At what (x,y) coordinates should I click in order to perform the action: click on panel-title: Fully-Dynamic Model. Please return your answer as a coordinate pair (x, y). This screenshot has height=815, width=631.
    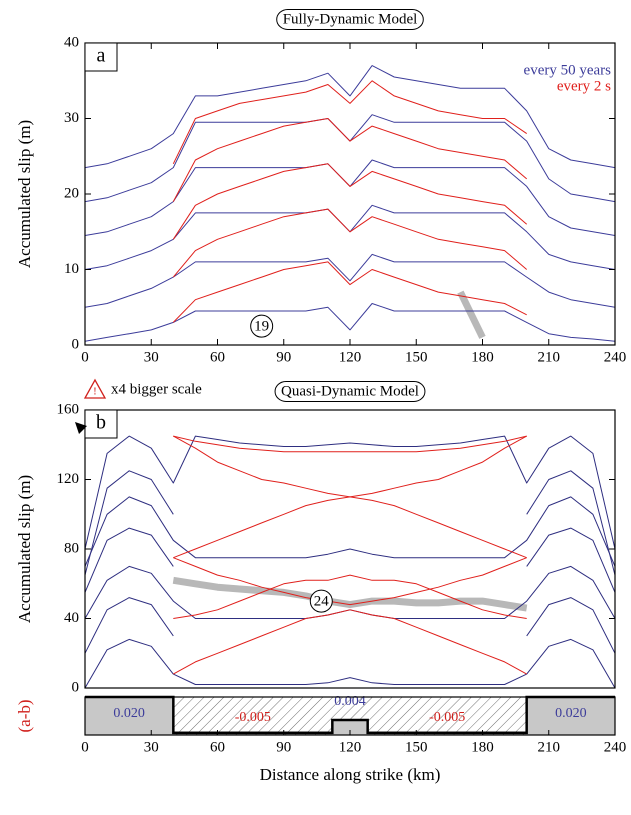
    Looking at the image, I should click on (350, 19).